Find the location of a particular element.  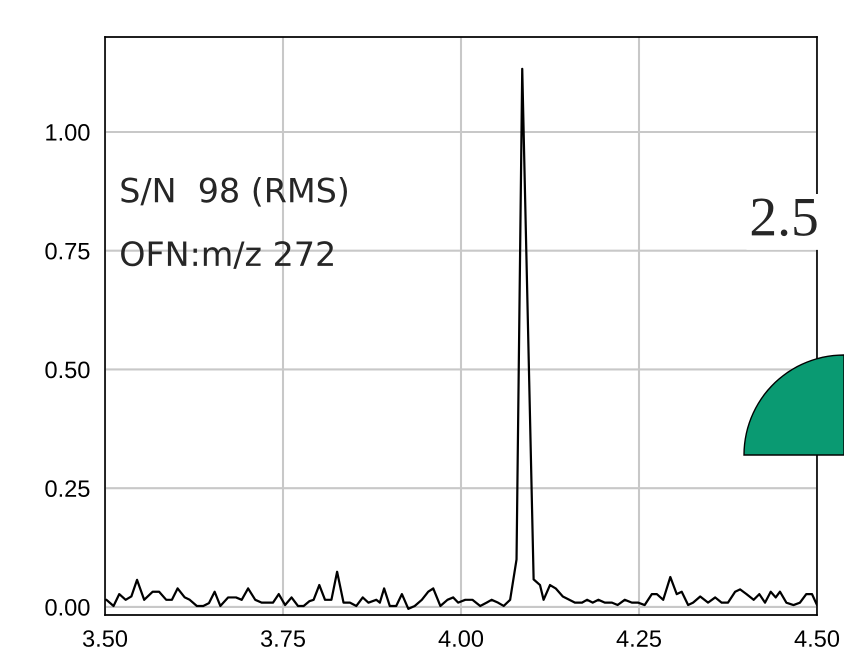

x-tick-label: 4.00 is located at coordinates (461, 638).